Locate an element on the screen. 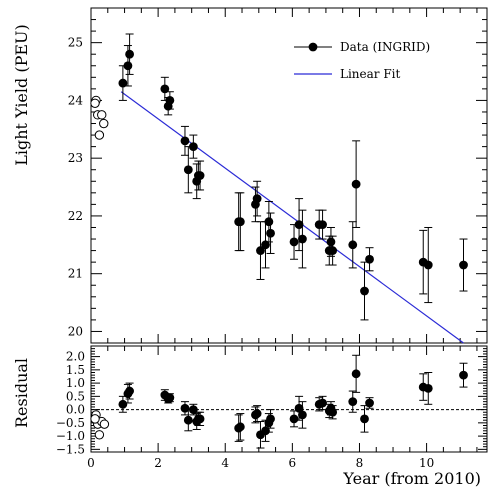 The height and width of the screenshot is (493, 490). residual-y-tick-label: −0.5 is located at coordinates (70, 423).